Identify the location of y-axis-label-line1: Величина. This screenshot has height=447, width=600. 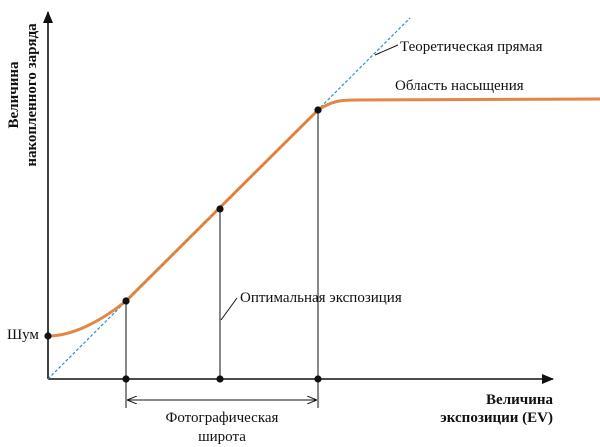
(14, 94).